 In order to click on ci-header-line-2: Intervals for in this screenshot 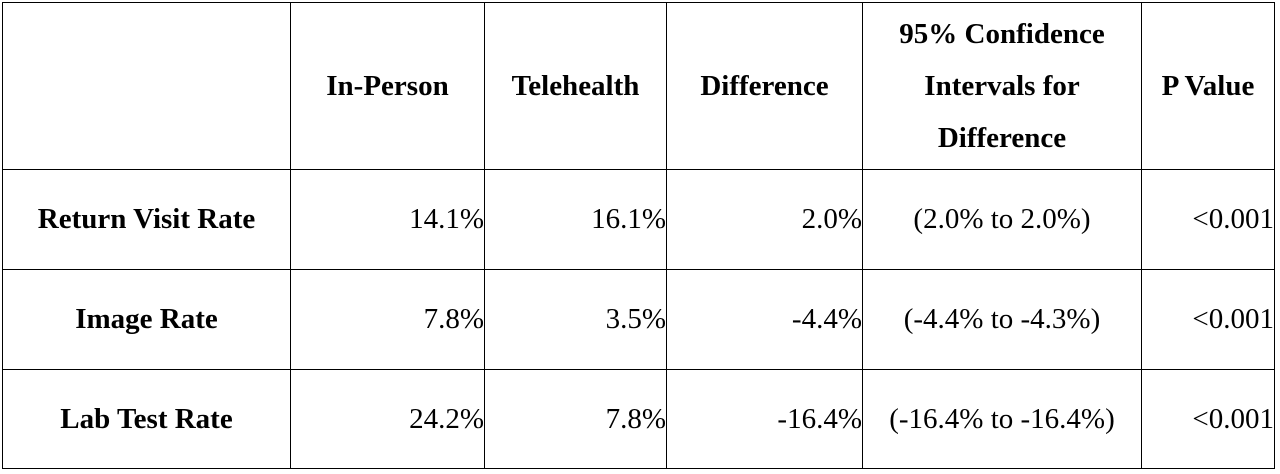, I will do `click(1002, 85)`.